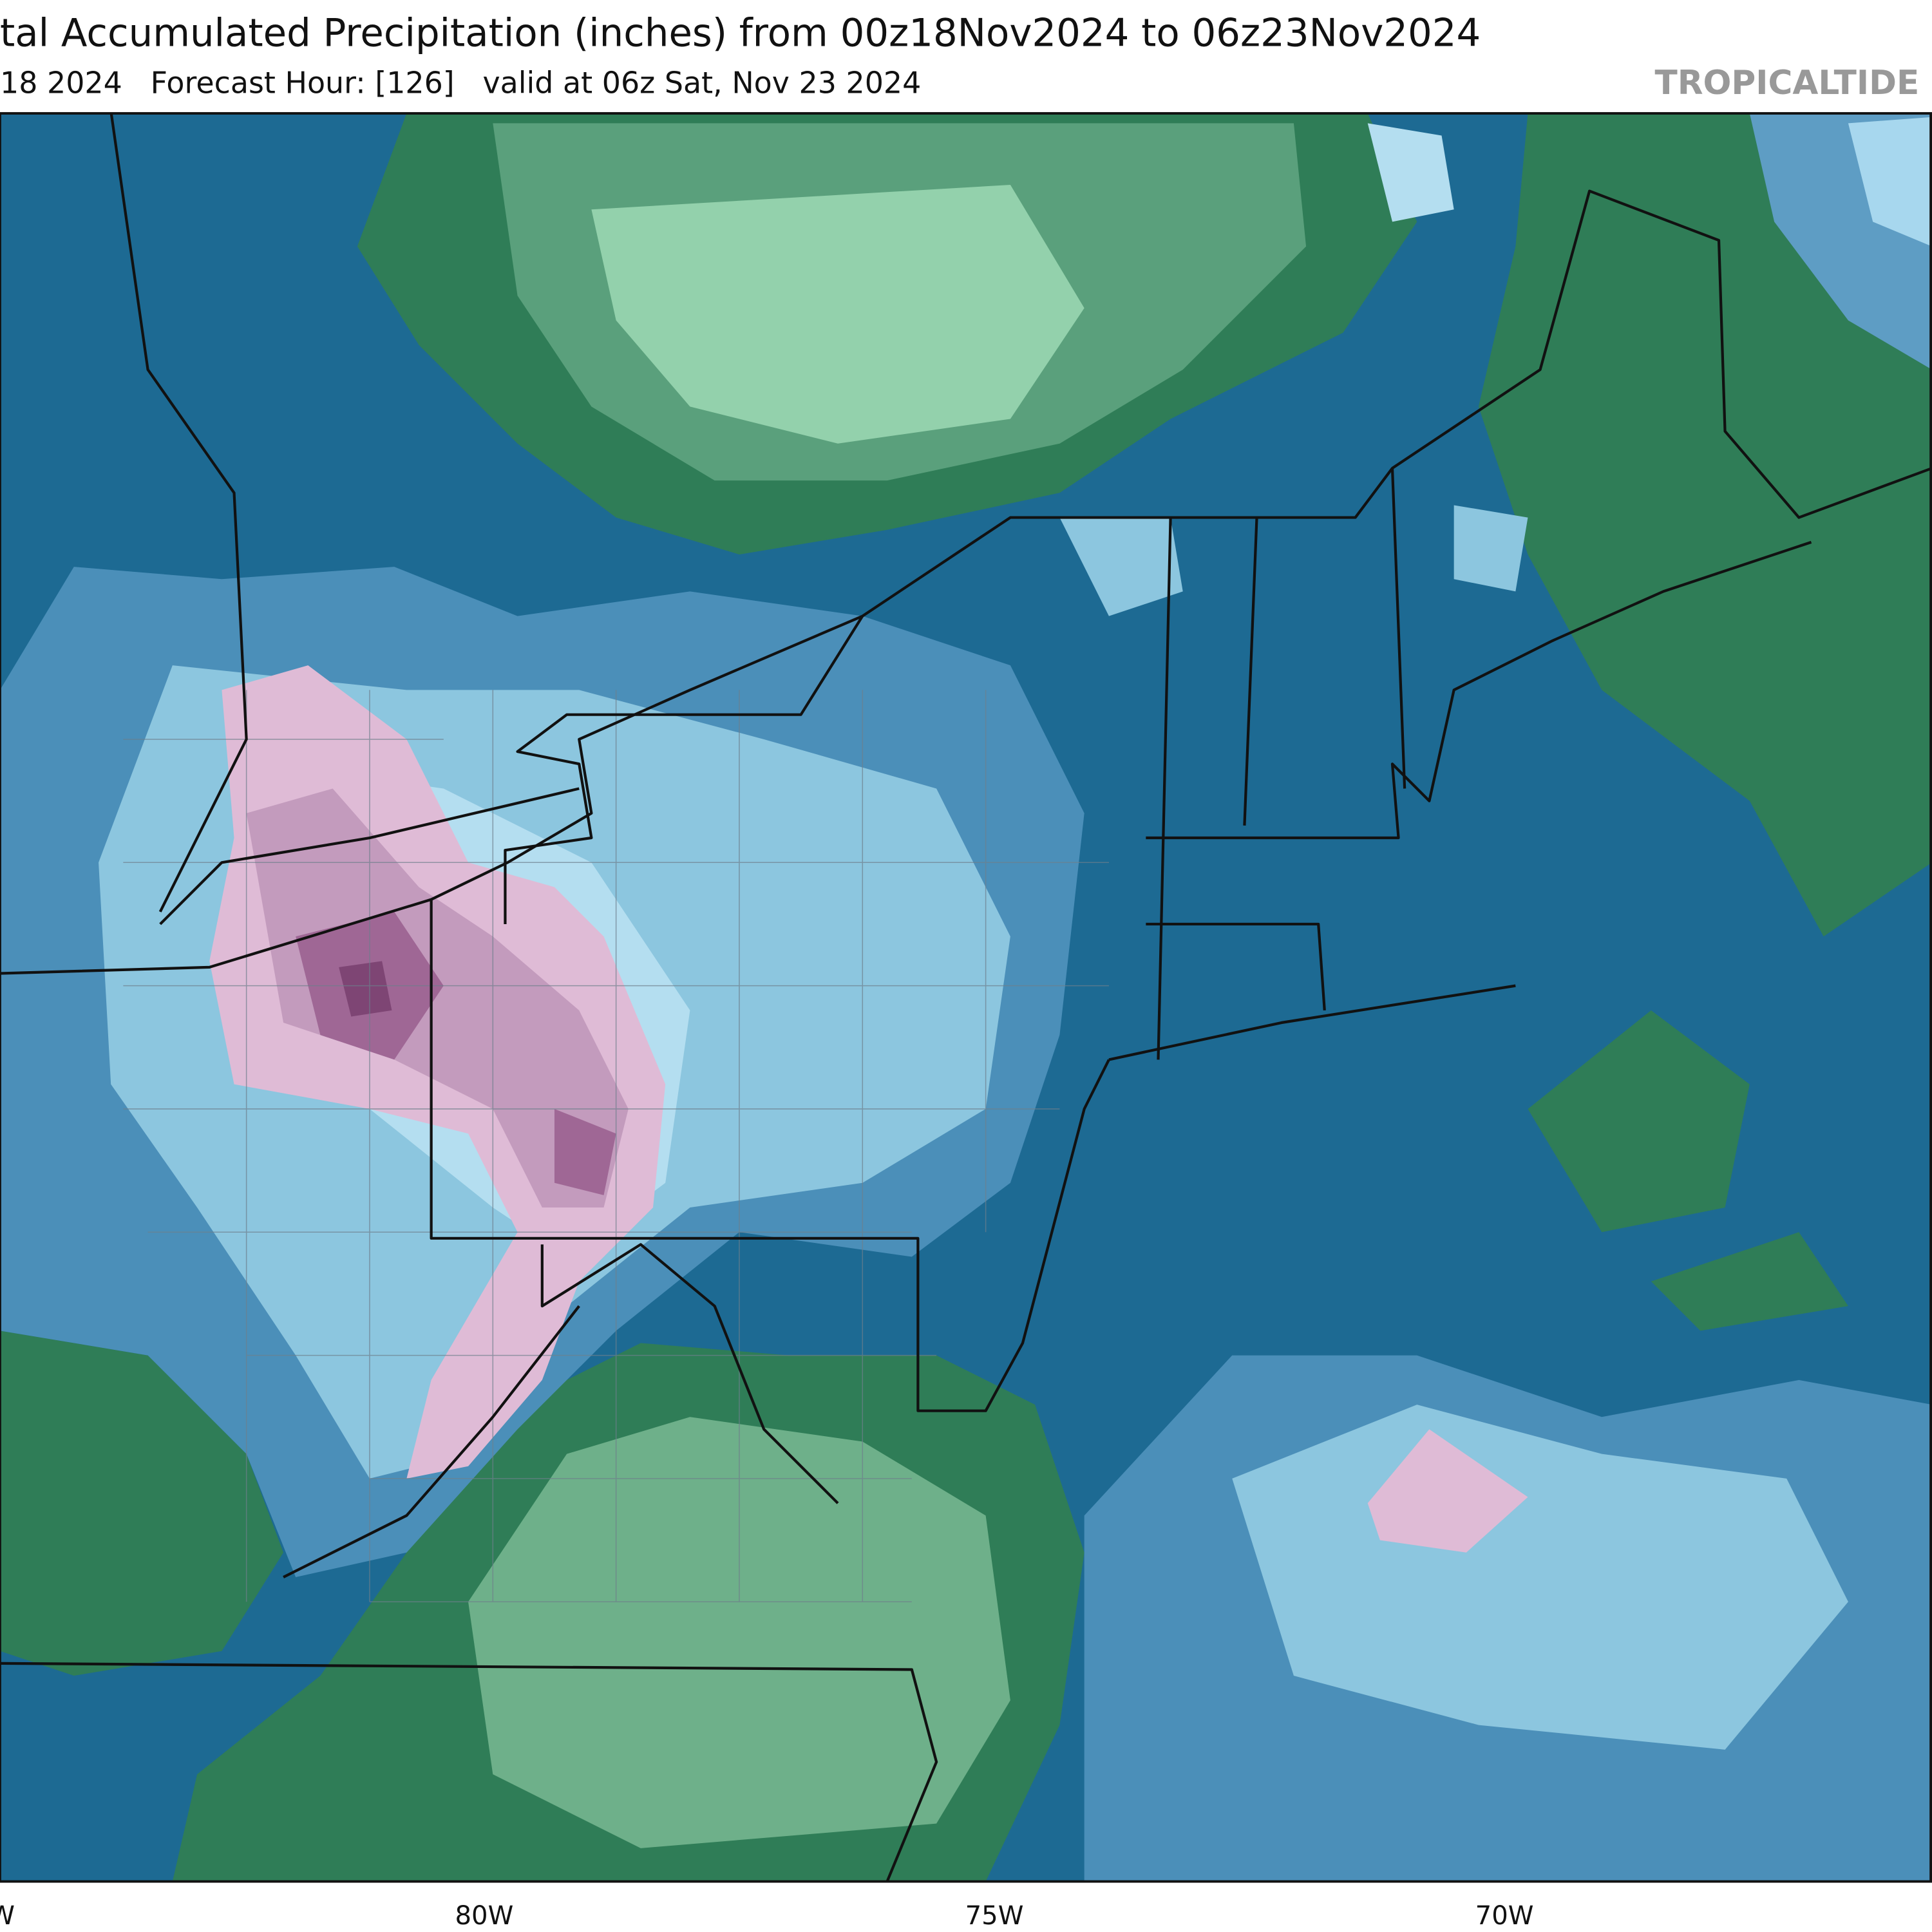 The image size is (1932, 1932). I want to click on longitude-label: 80W, so click(484, 1916).